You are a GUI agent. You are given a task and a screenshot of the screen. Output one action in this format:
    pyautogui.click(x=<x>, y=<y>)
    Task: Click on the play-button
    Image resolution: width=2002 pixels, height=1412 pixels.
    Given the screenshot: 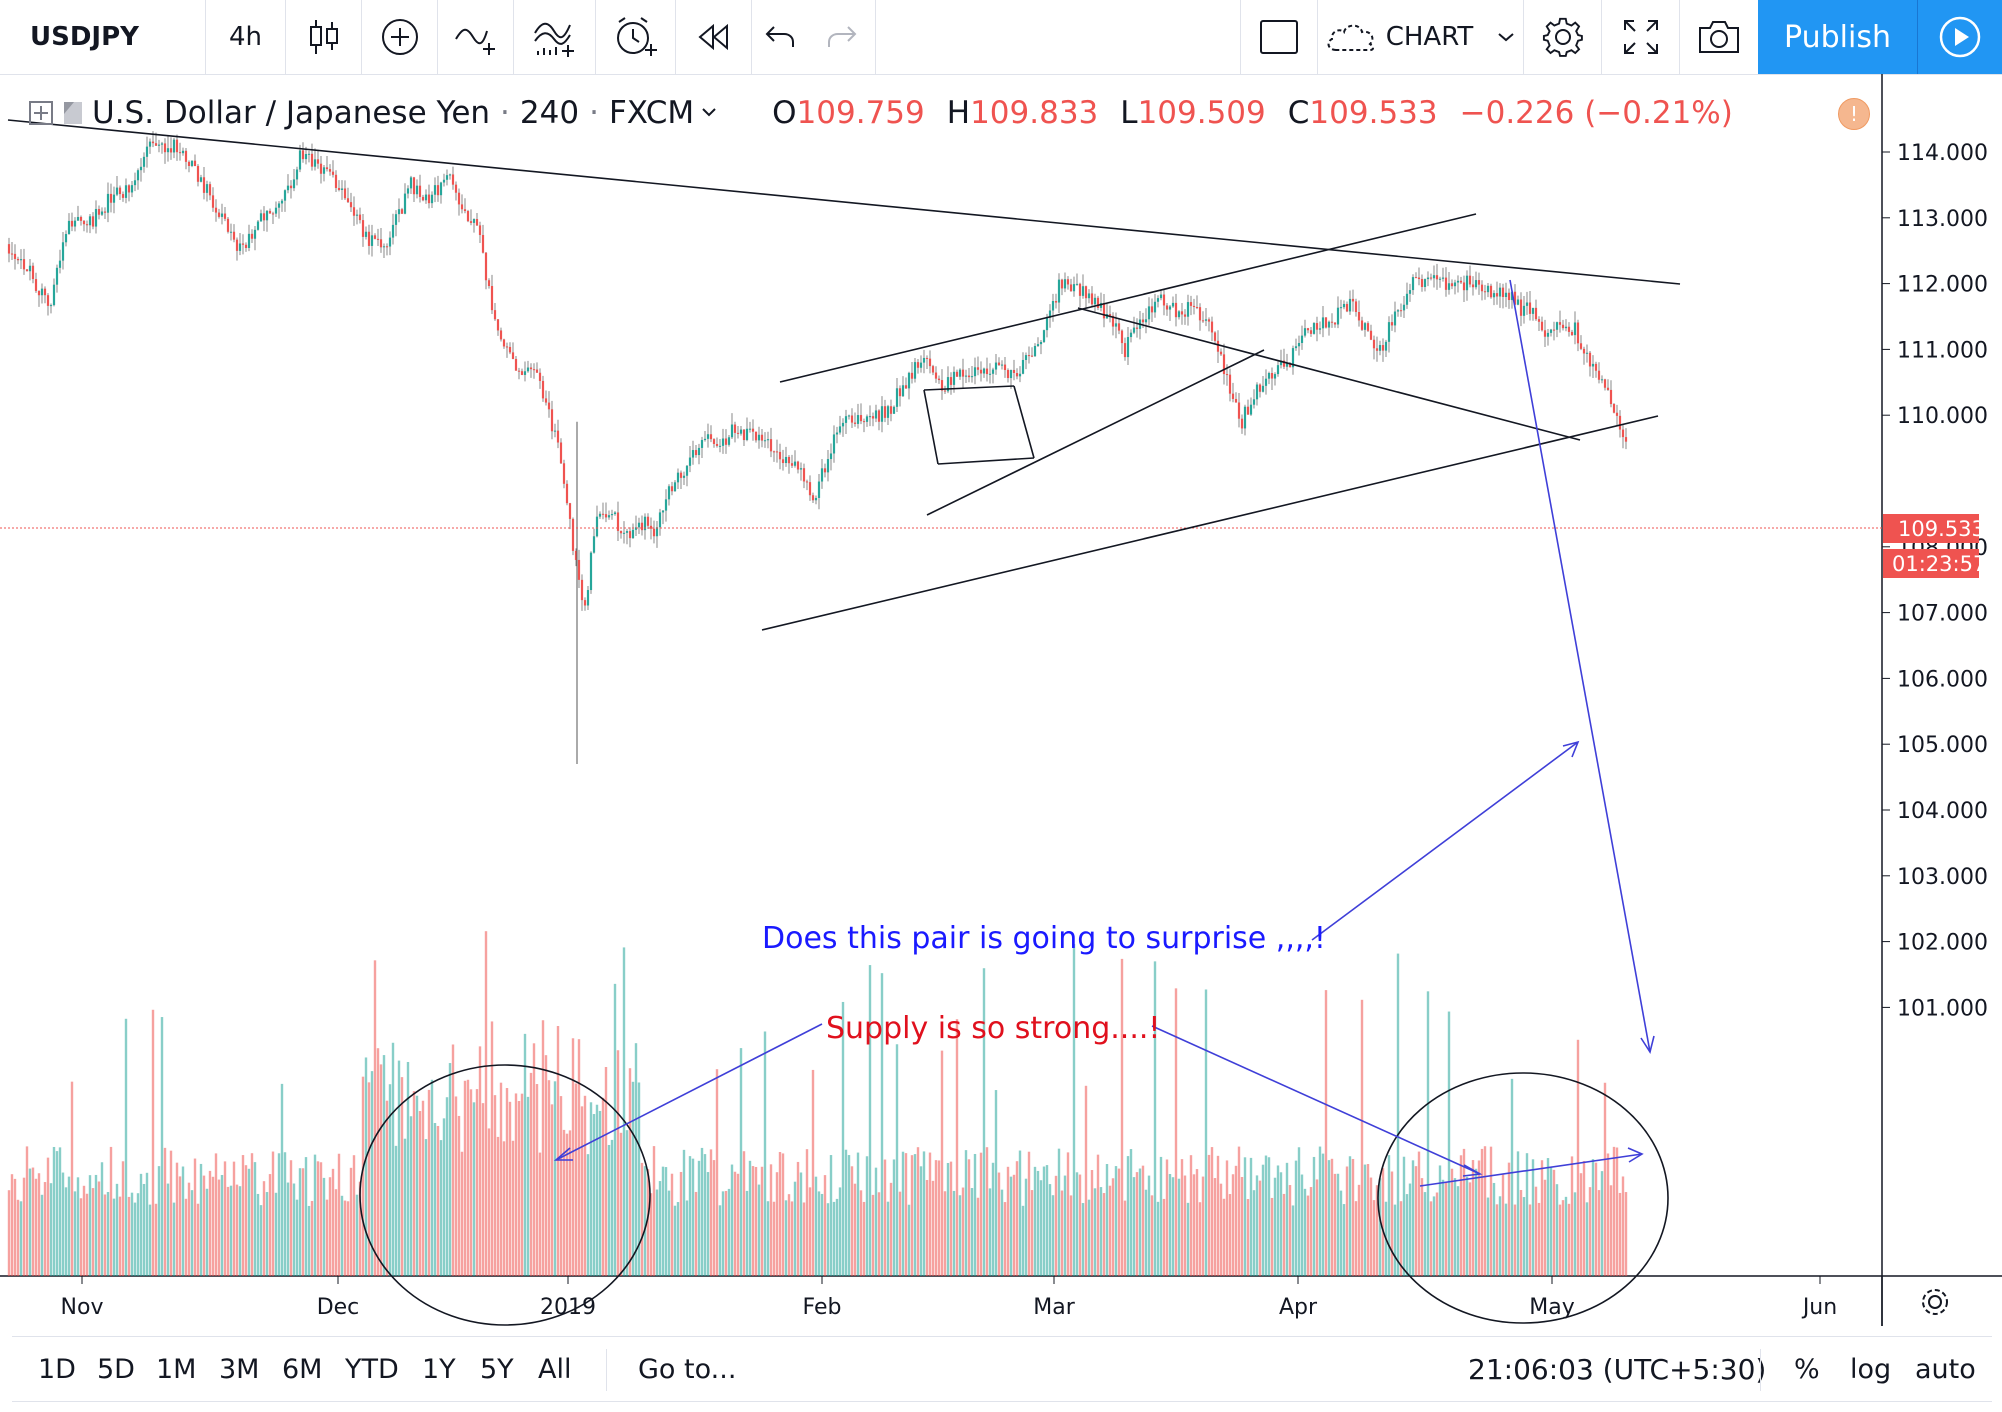 What is the action you would take?
    pyautogui.click(x=1960, y=37)
    